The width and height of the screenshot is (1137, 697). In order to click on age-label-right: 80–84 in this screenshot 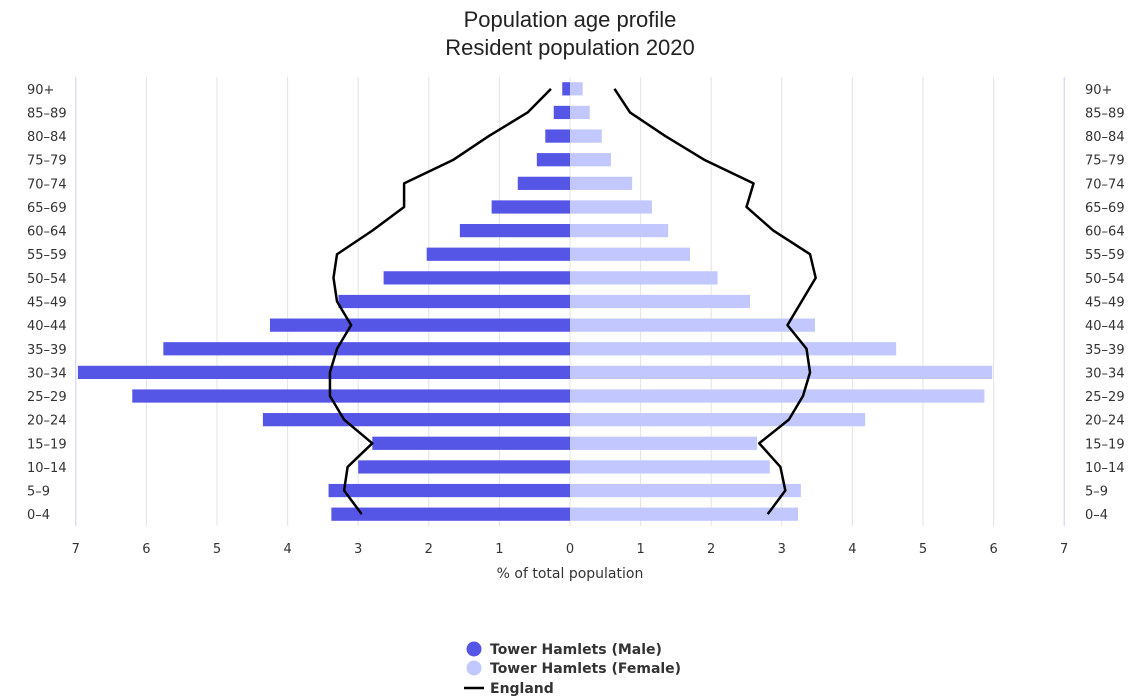, I will do `click(1105, 137)`.